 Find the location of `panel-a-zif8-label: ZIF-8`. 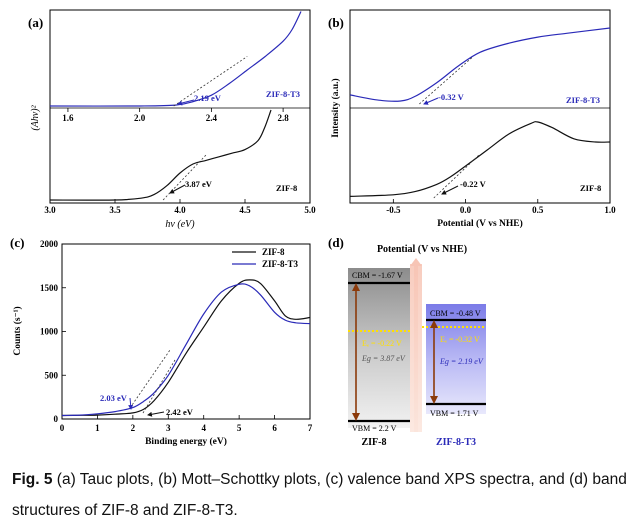

panel-a-zif8-label: ZIF-8 is located at coordinates (286, 188).